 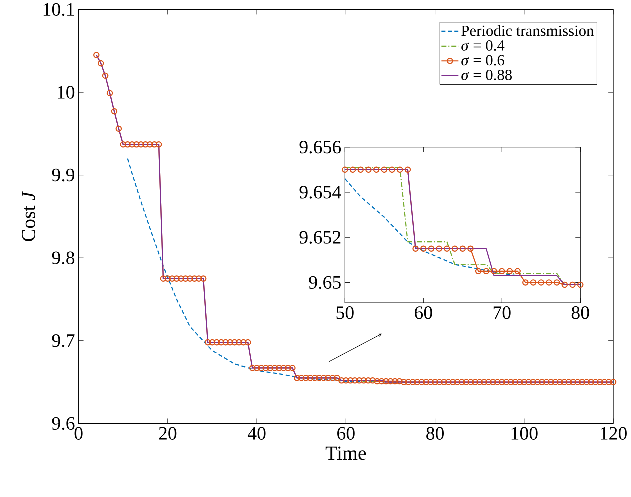 I want to click on x-tick-label: 40, so click(x=257, y=433).